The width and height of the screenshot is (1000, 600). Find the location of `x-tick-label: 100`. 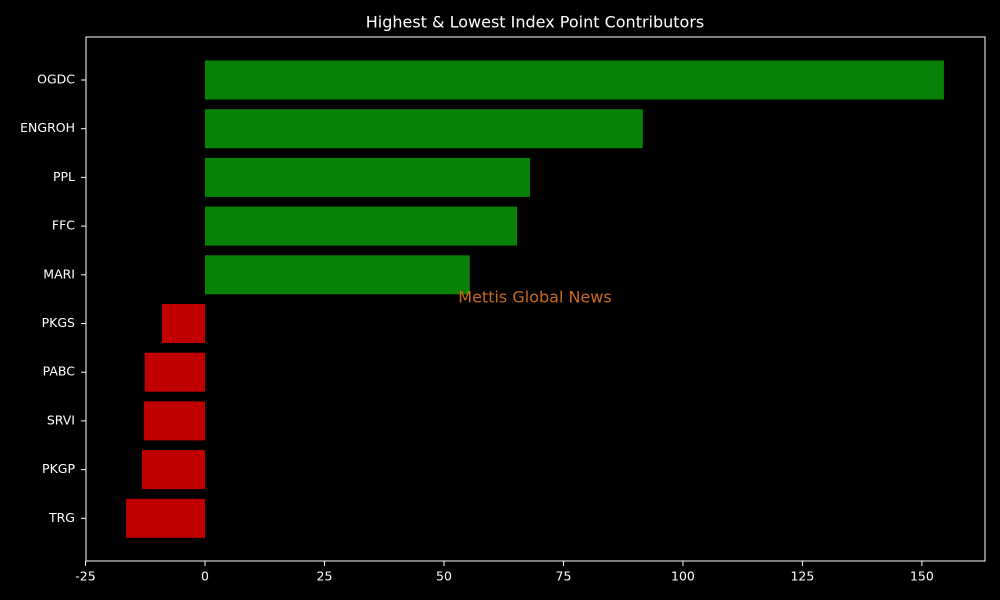

x-tick-label: 100 is located at coordinates (683, 576).